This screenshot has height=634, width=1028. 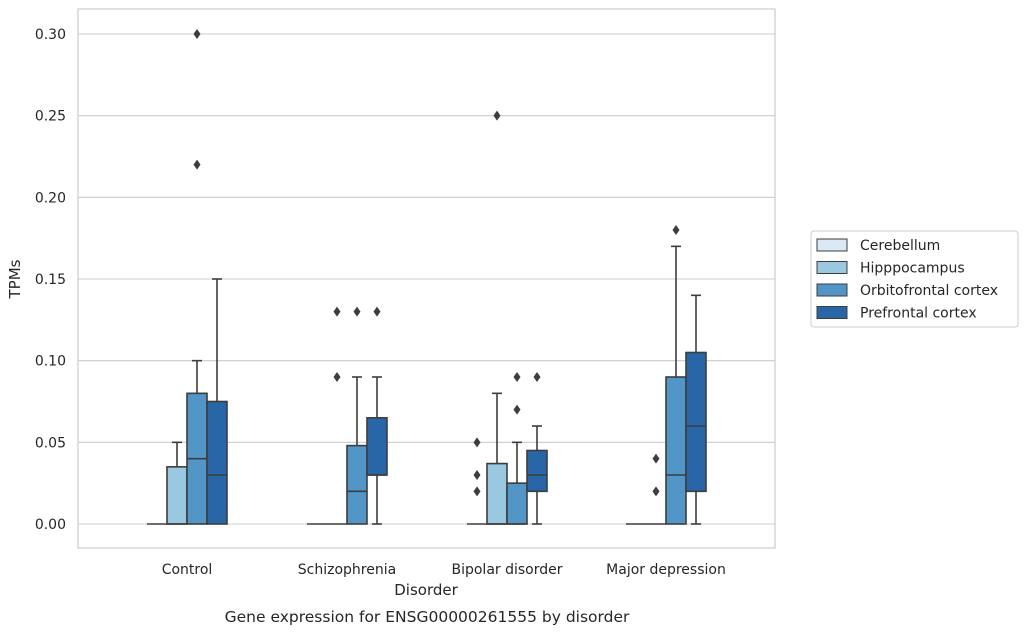 What do you see at coordinates (15, 279) in the screenshot?
I see `y-axis-label: TPMs` at bounding box center [15, 279].